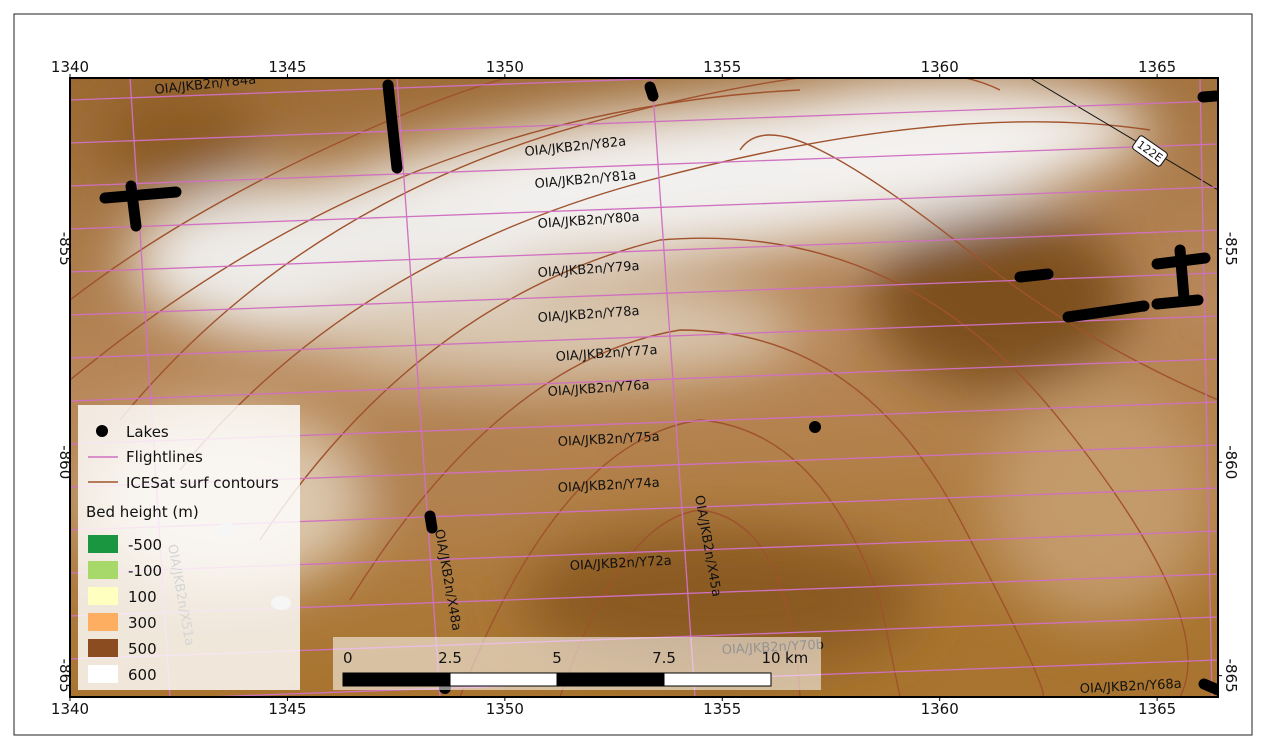 This screenshot has height=755, width=1266. I want to click on legend-label: 500, so click(142, 649).